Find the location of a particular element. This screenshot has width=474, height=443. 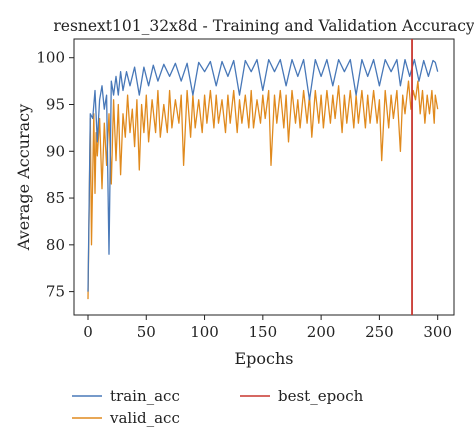

y-tick-label: 75 is located at coordinates (55, 292).